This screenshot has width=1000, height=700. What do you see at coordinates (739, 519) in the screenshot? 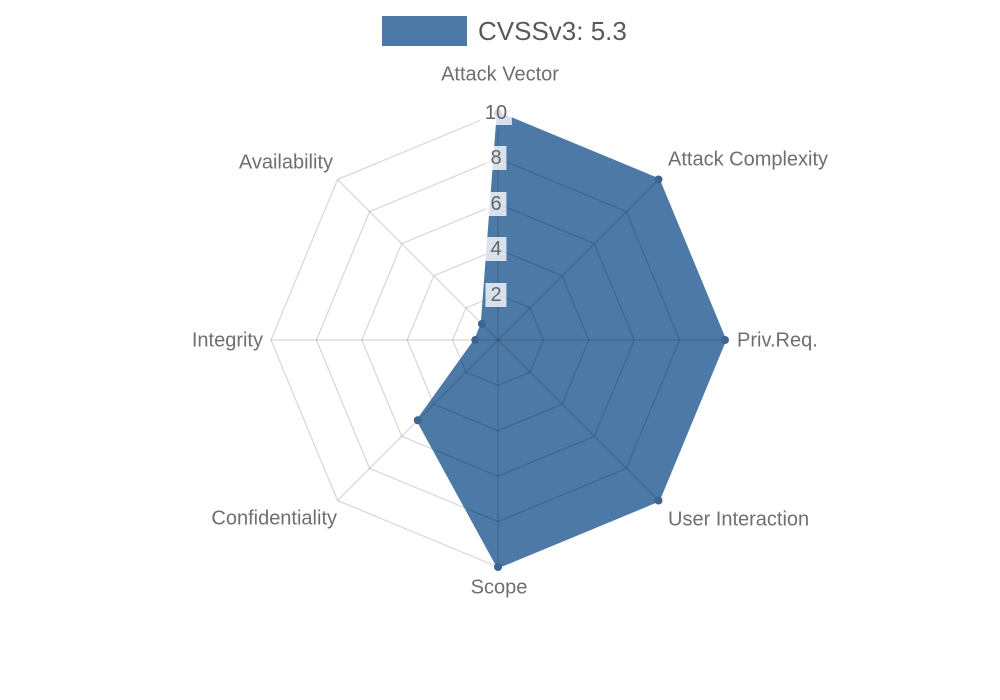
I see `axis-label-user-interaction: User Interaction` at bounding box center [739, 519].